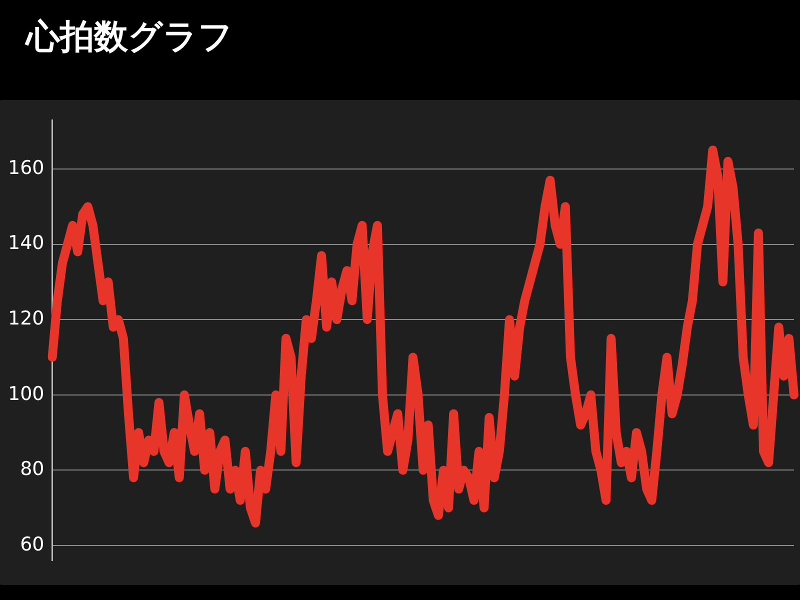  What do you see at coordinates (26, 167) in the screenshot?
I see `y-tick-label: 160` at bounding box center [26, 167].